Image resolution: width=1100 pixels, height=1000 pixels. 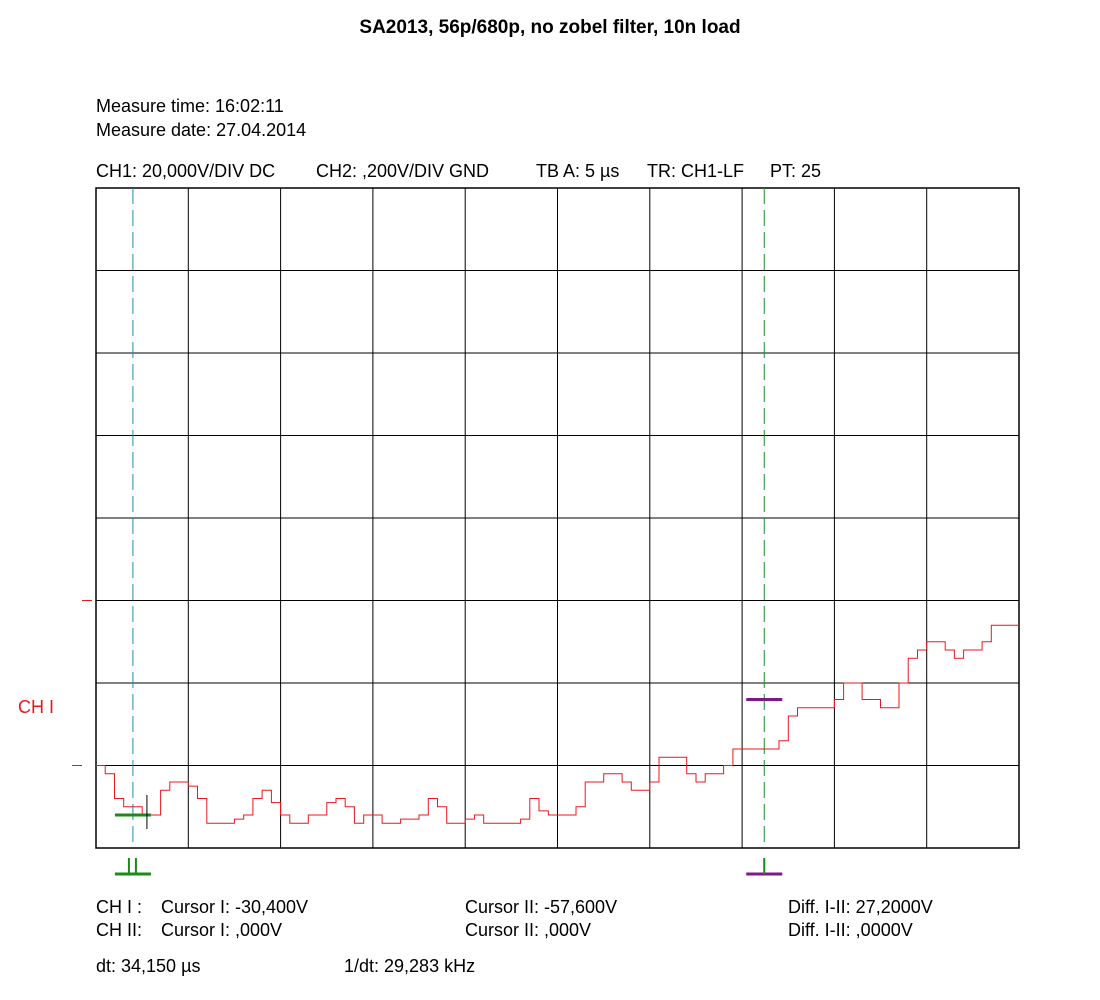 I want to click on ch1-setting: CH1: 20,000V/DIV DC, so click(x=186, y=171).